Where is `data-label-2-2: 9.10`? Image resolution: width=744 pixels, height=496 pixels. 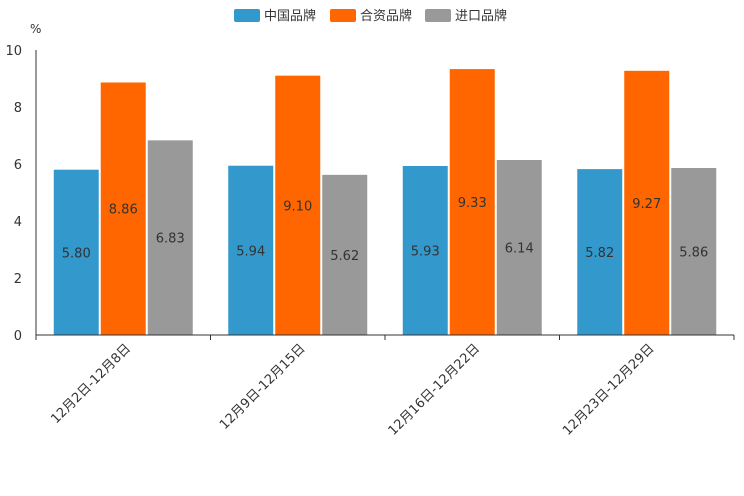
data-label-2-2: 9.10 is located at coordinates (297, 206).